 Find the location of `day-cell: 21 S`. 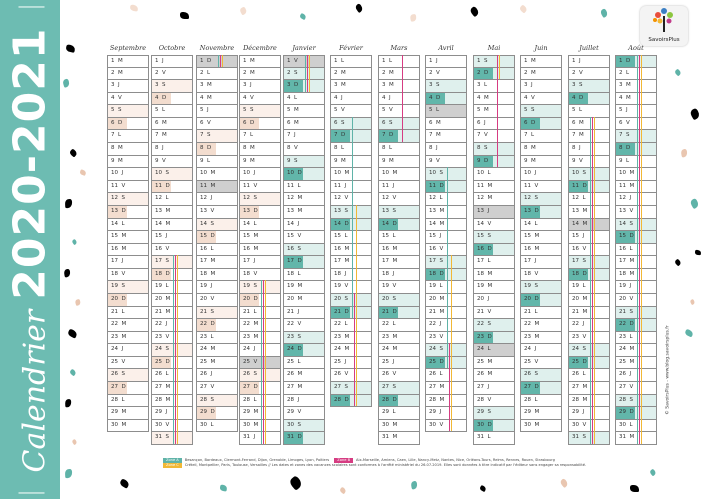

day-cell: 21 S is located at coordinates (636, 312).